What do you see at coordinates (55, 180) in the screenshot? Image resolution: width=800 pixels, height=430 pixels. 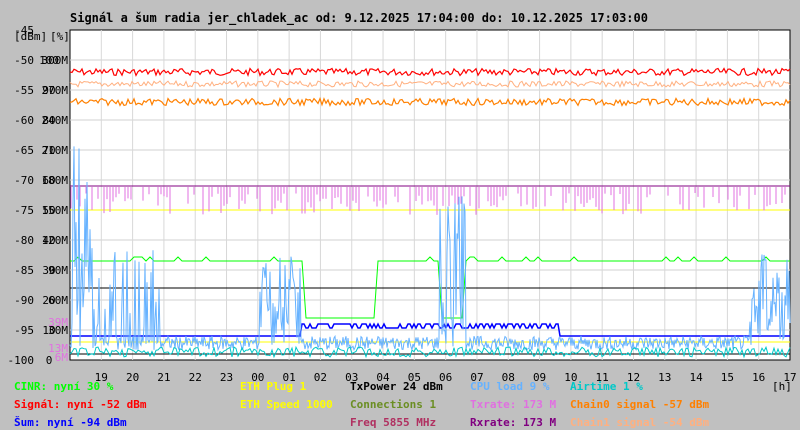 I see `y-tick-rate: 180M` at bounding box center [55, 180].